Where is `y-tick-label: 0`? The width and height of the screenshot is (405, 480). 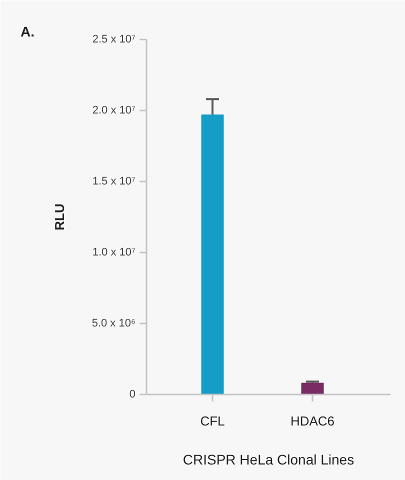
y-tick-label: 0 is located at coordinates (132, 394).